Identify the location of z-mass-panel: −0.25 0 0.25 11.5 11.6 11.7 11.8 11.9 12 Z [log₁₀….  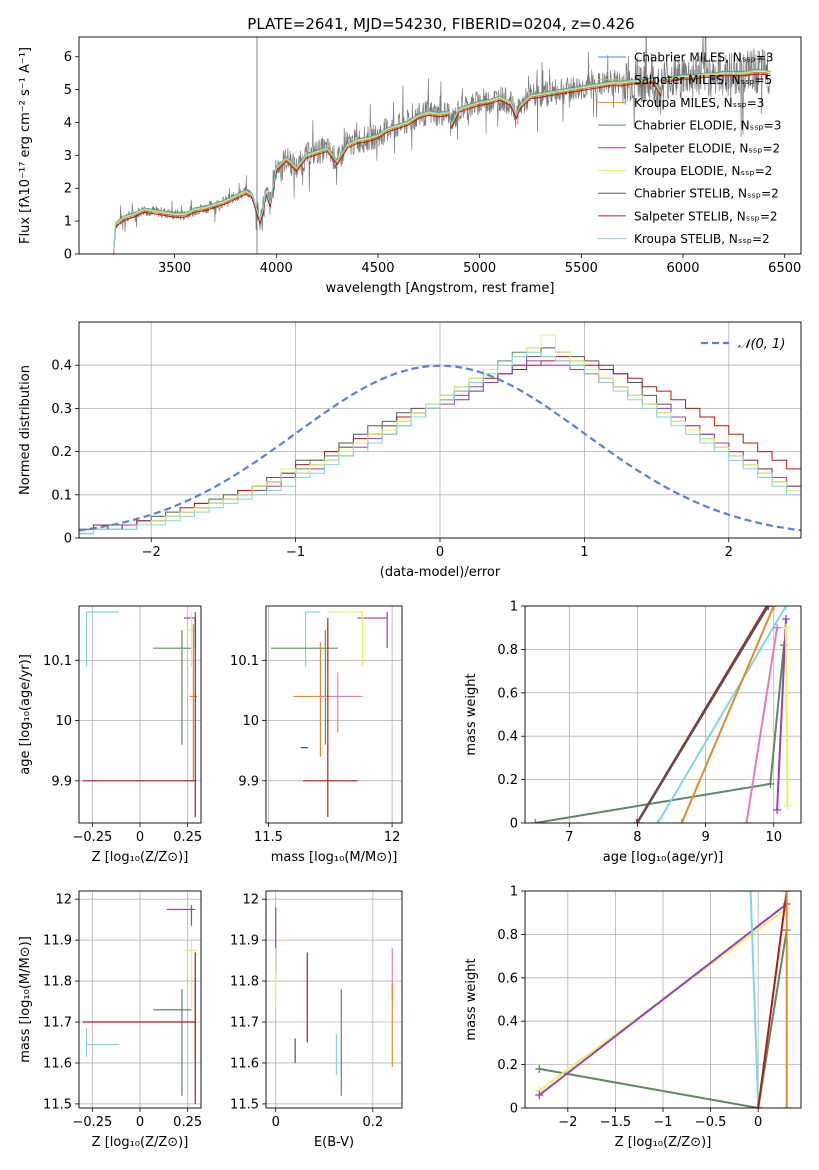
(110, 1020).